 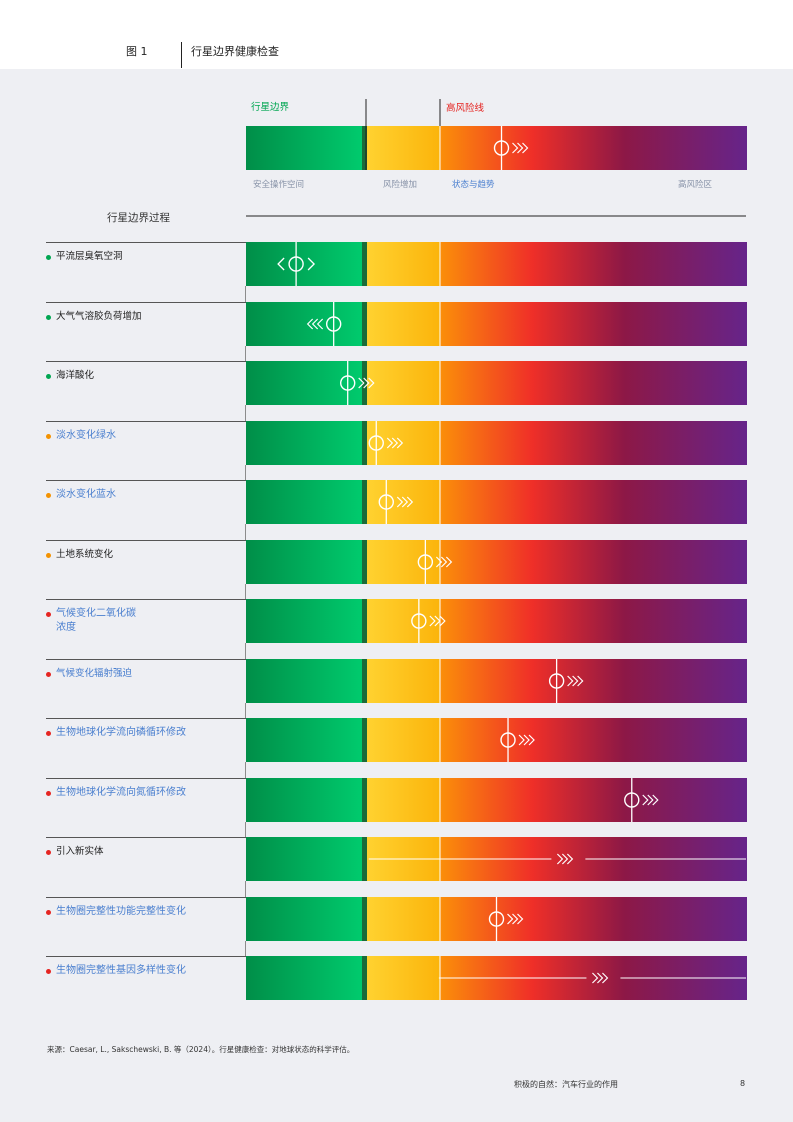 What do you see at coordinates (743, 1083) in the screenshot?
I see `page-number: 8` at bounding box center [743, 1083].